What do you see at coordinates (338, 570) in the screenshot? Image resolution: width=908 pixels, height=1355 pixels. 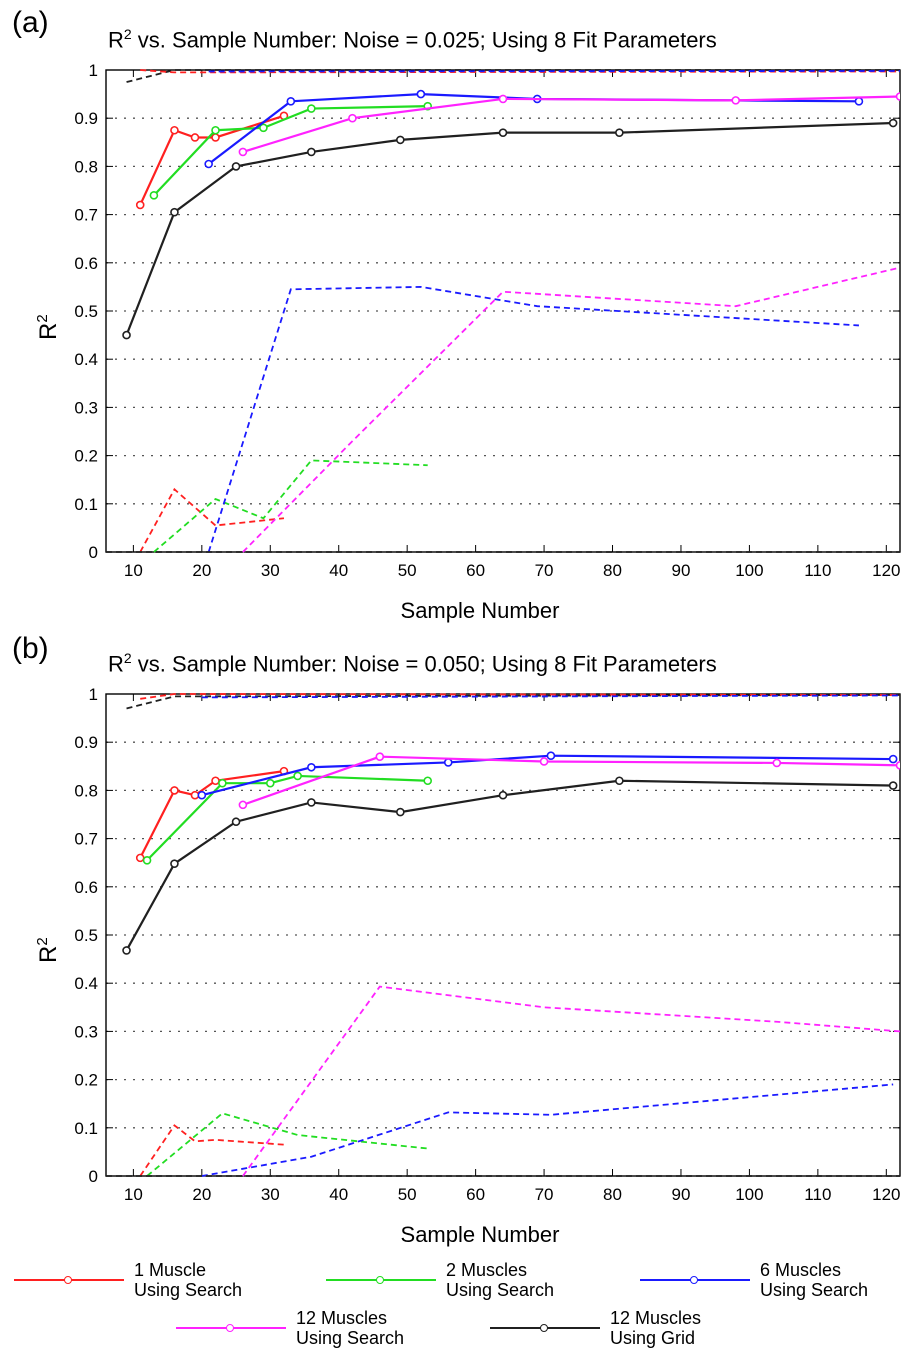 I see `x-tick-label: 40` at bounding box center [338, 570].